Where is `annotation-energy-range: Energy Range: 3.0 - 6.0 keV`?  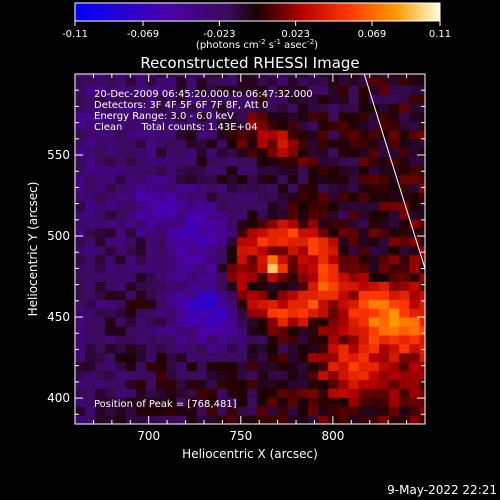
annotation-energy-range: Energy Range: 3.0 - 6.0 keV is located at coordinates (164, 116).